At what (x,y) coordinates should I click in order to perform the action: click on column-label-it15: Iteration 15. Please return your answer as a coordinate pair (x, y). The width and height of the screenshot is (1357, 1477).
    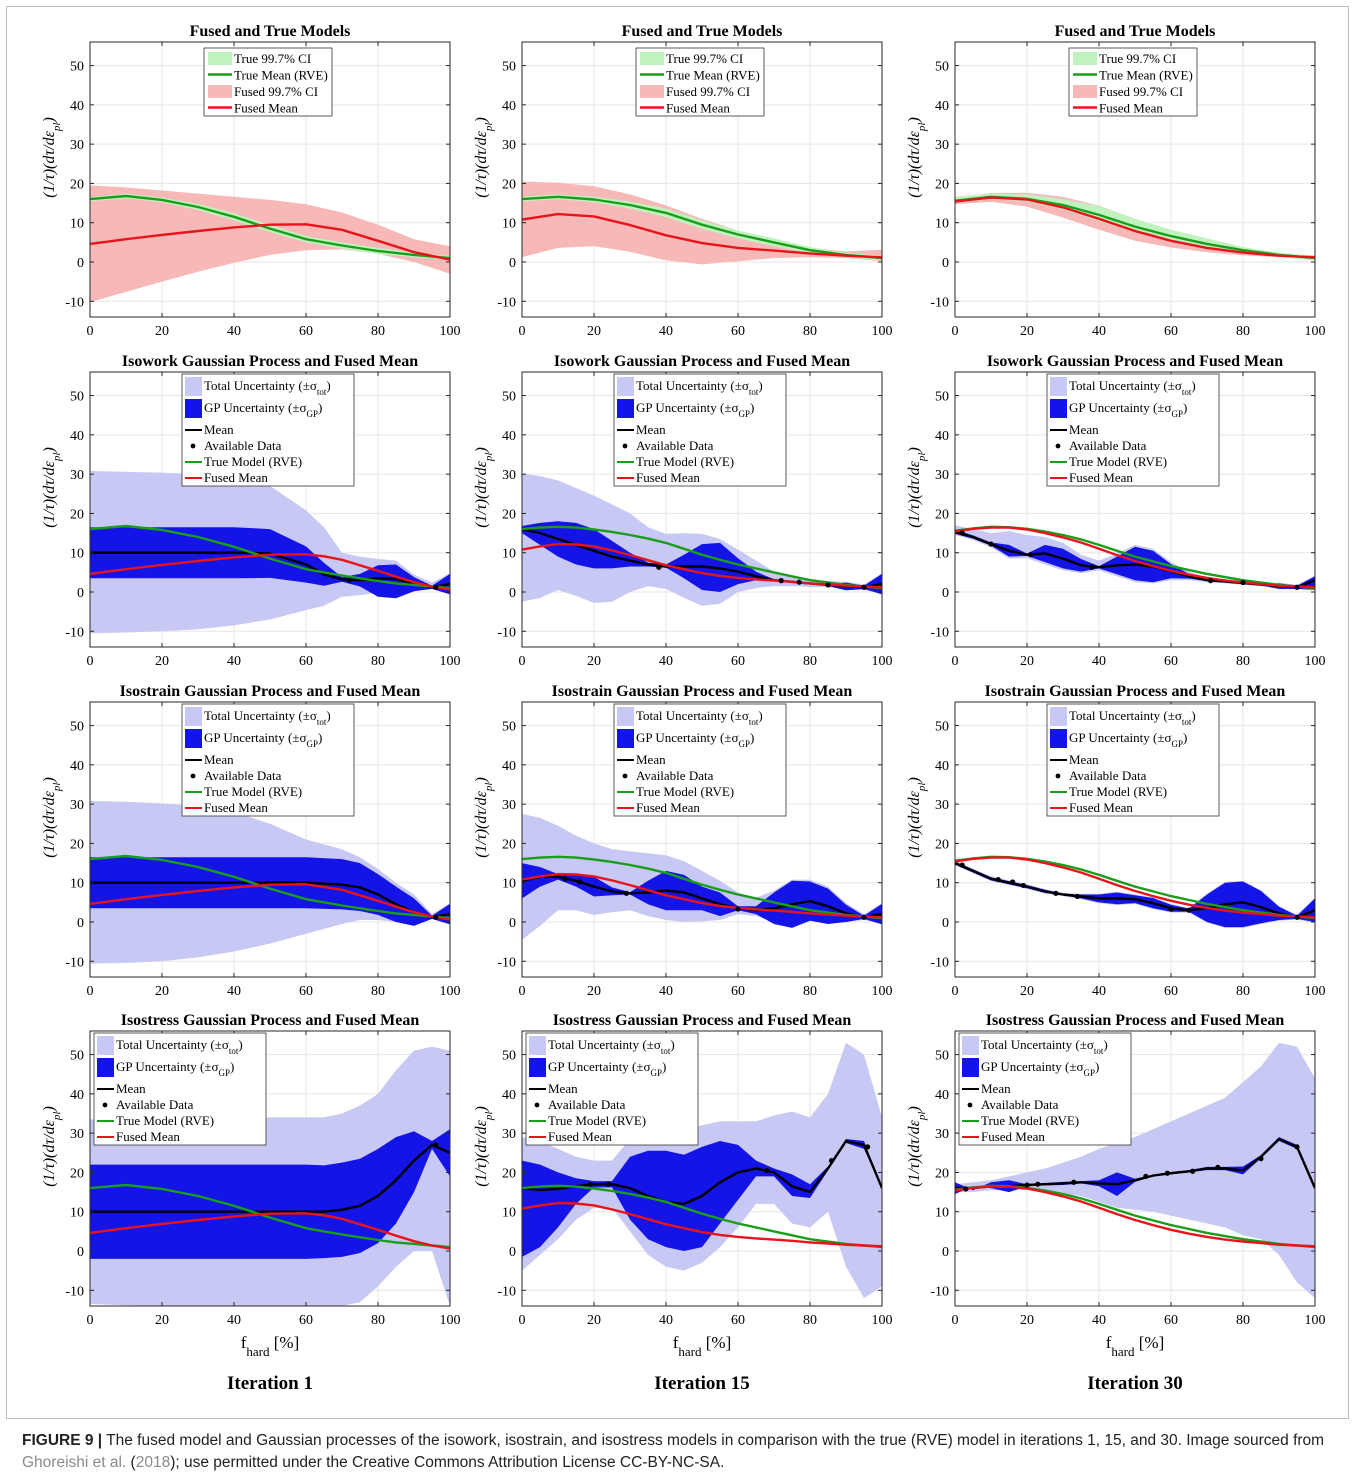
    Looking at the image, I should click on (702, 1383).